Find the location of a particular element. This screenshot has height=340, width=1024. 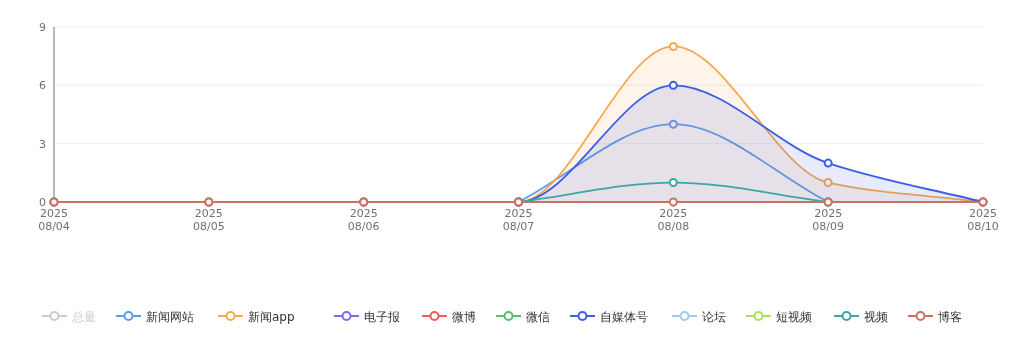

x-tick-label: 2025 08/09 is located at coordinates (828, 220).